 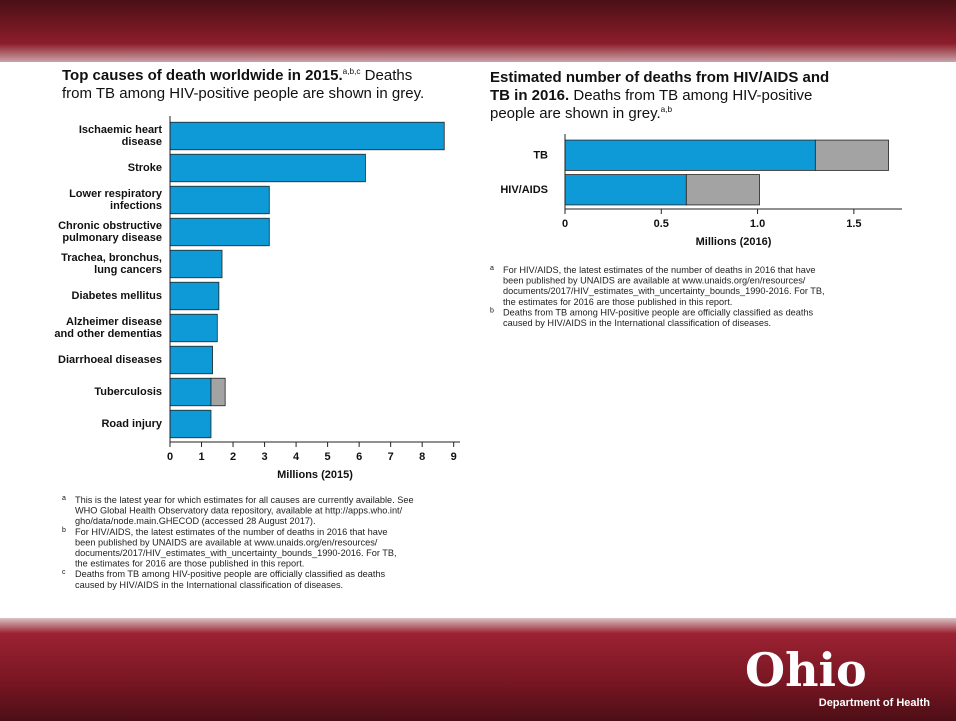 I want to click on x-tick-label: 6, so click(x=359, y=457).